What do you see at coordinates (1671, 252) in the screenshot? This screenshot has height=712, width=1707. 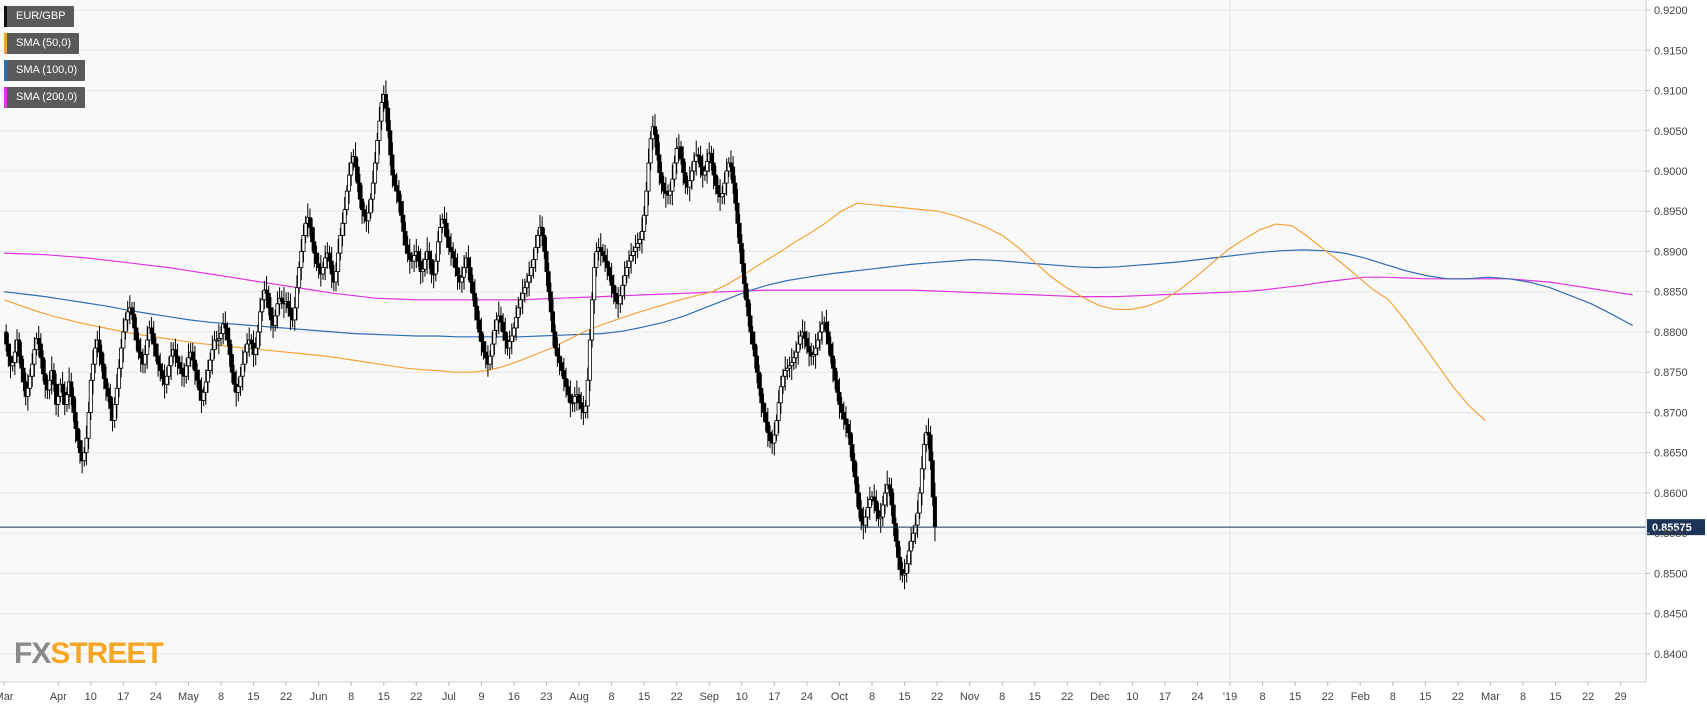 I see `y-tick-label: 0.8900` at bounding box center [1671, 252].